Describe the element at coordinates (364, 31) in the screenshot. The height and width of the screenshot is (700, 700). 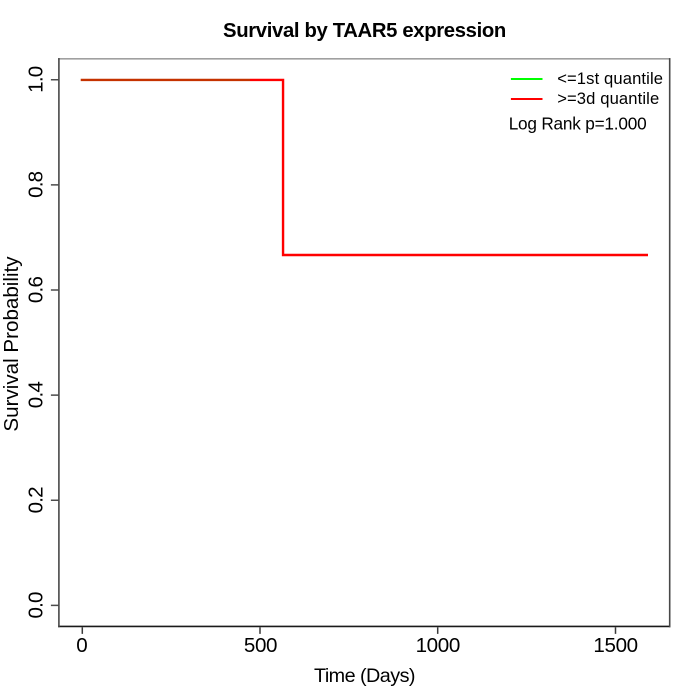
I see `svg-text: Survival by TAAR5 expression` at that location.